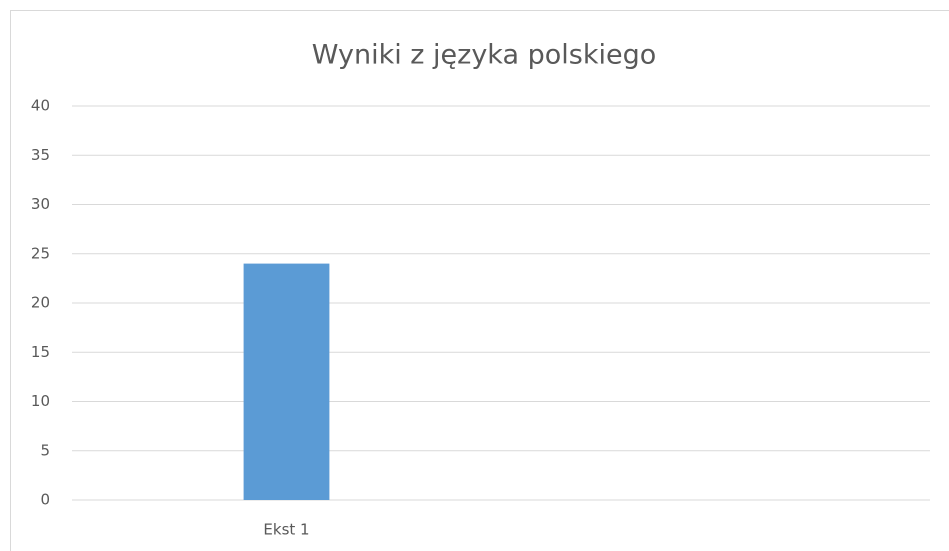  I want to click on x-tick-label: Ekst 1, so click(286, 530).